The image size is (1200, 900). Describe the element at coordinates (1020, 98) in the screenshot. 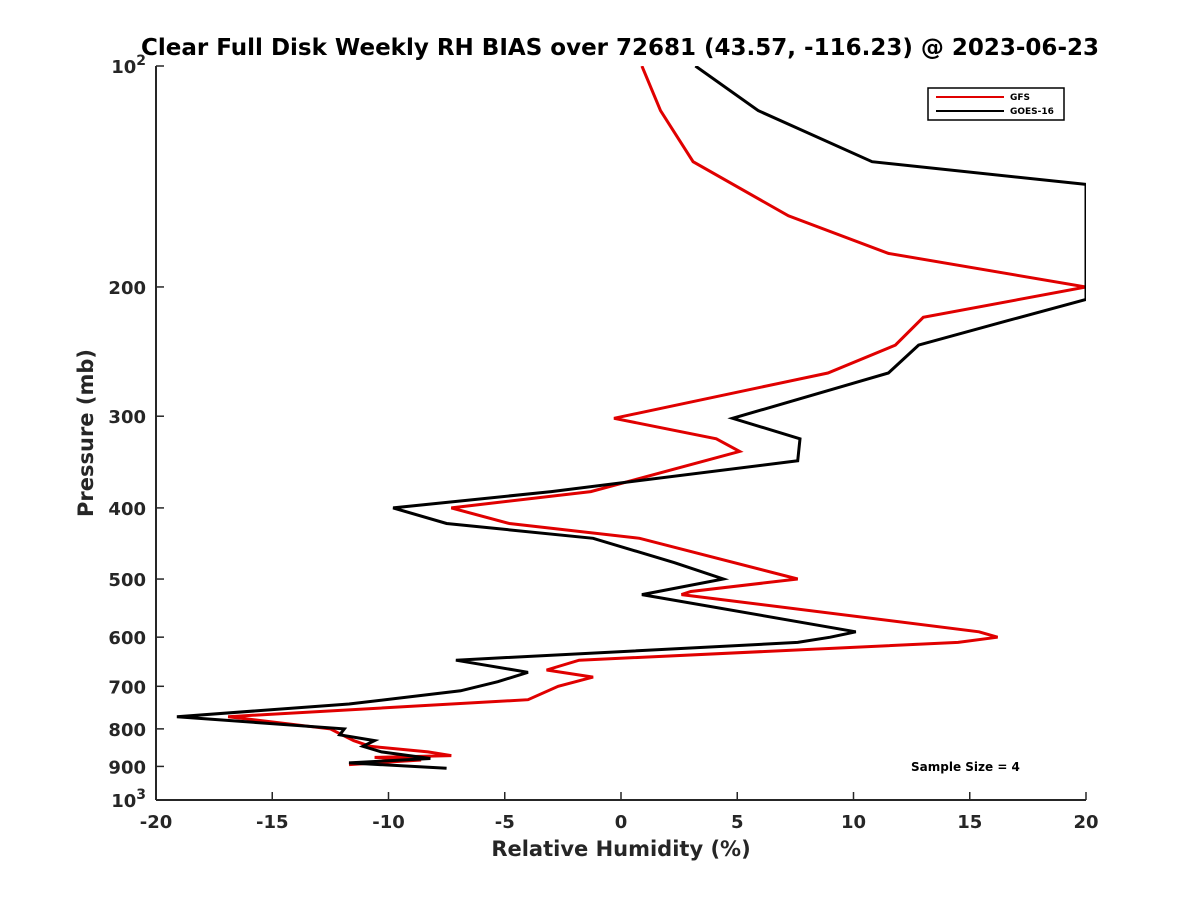

I see `legend-label-gfs: GFS` at that location.